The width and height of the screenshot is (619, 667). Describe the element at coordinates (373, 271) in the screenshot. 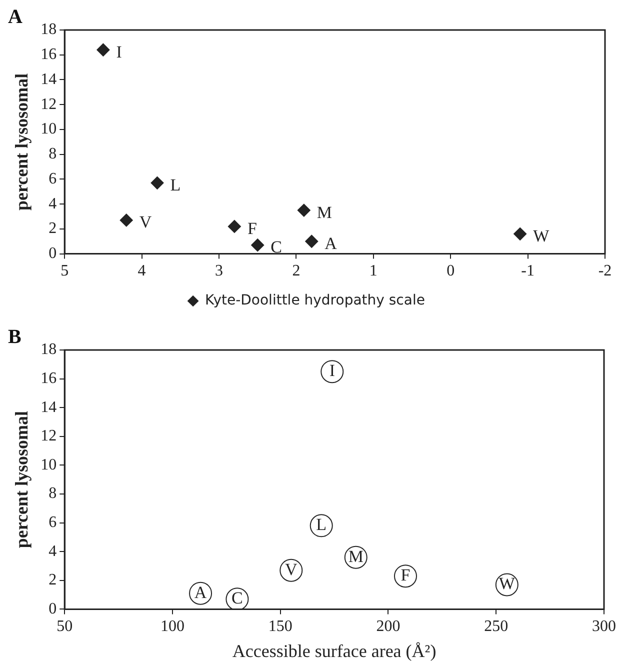

I see `x-tick-label: 1` at that location.